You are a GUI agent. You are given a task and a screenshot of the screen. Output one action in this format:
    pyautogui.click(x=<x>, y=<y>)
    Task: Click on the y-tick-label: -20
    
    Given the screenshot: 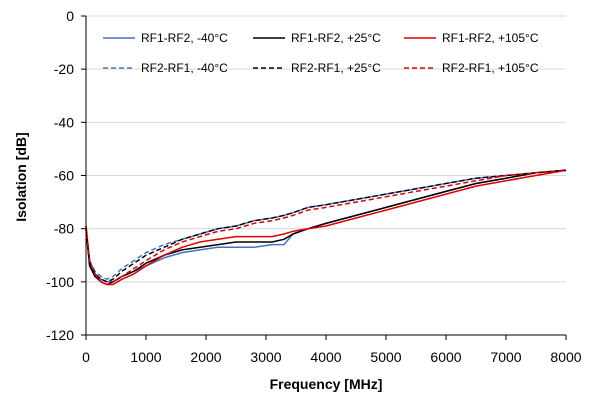 What is the action you would take?
    pyautogui.click(x=64, y=69)
    